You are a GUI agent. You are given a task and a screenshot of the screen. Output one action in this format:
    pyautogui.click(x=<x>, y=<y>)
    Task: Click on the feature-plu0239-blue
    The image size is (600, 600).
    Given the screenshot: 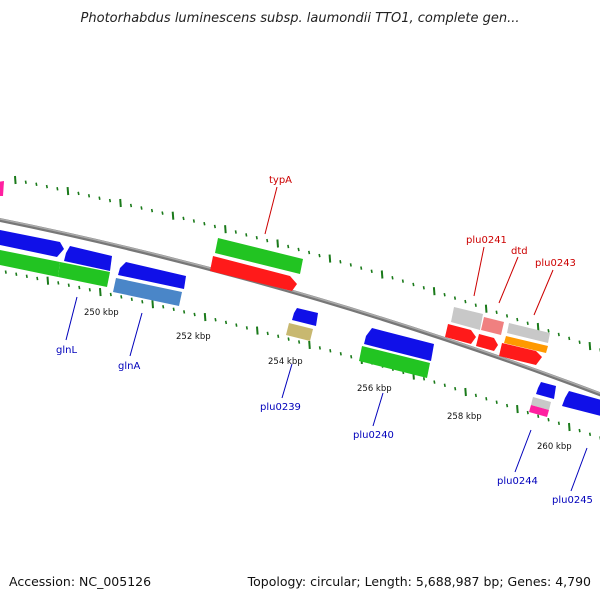 What is the action you would take?
    pyautogui.click(x=305, y=317)
    